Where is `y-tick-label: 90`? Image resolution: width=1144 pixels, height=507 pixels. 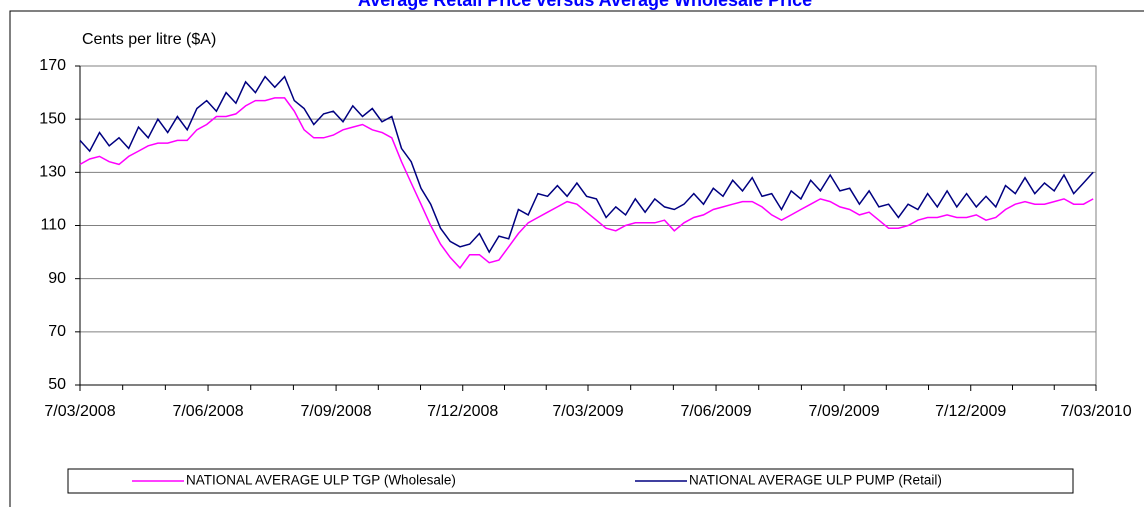
y-tick-label: 90 is located at coordinates (57, 278).